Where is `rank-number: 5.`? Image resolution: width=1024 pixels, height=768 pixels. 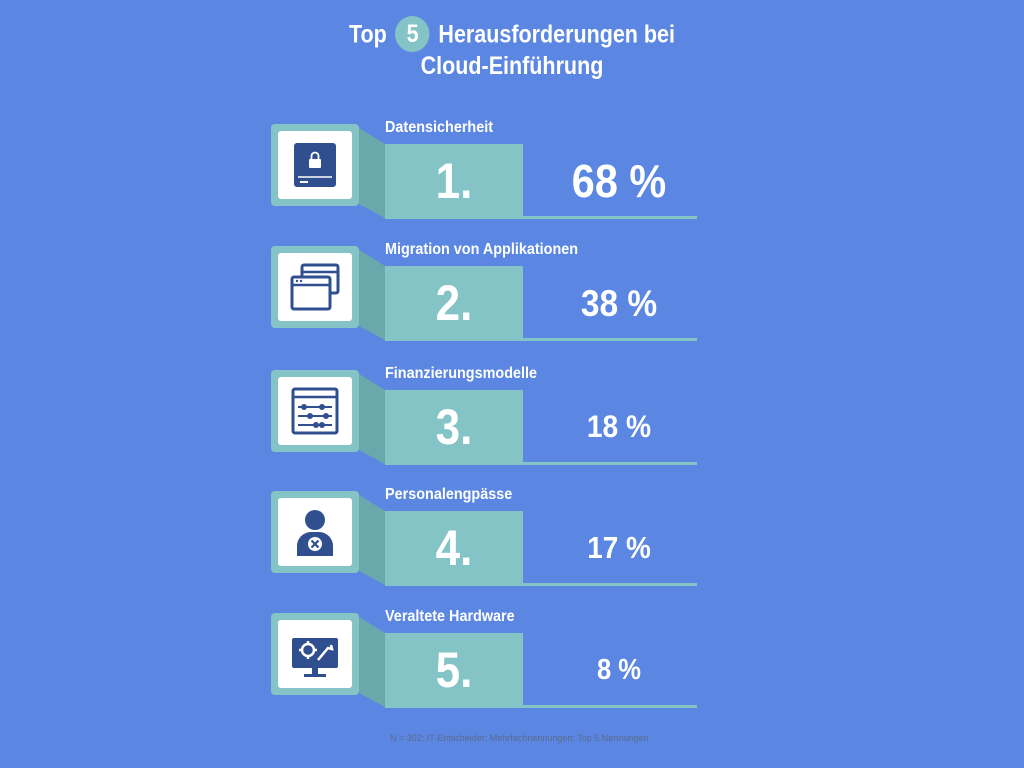
rank-number: 5. is located at coordinates (454, 670).